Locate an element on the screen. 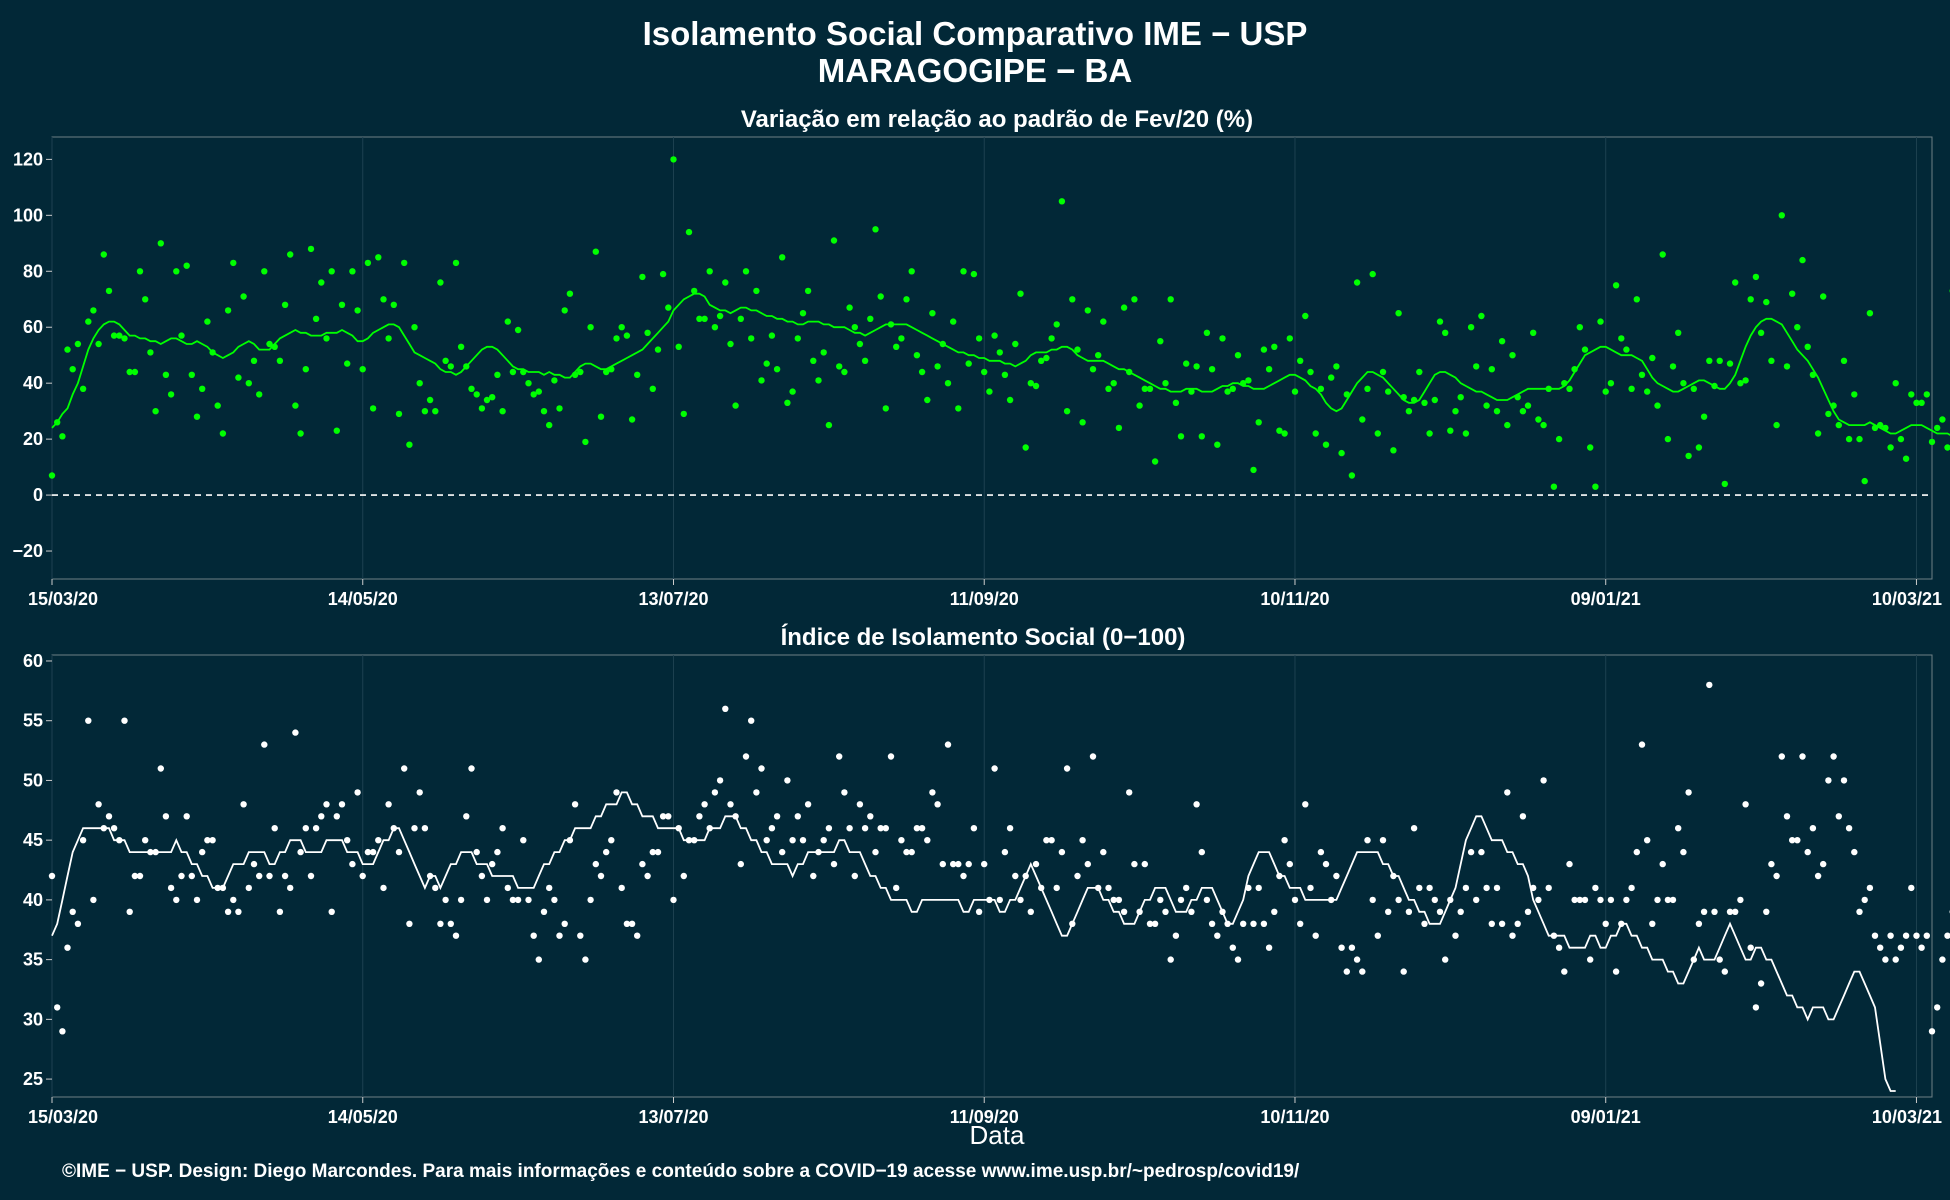  y-tick-label: 55 is located at coordinates (33, 721).